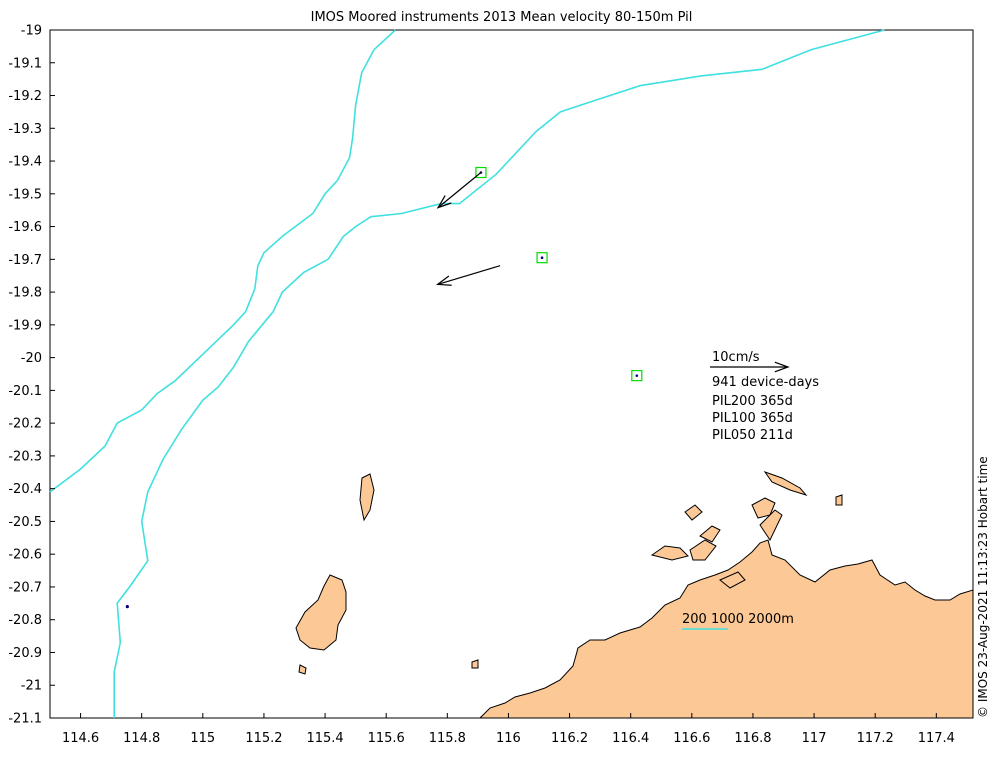 This screenshot has height=760, width=1003. I want to click on scale-arrow-head, so click(782, 367).